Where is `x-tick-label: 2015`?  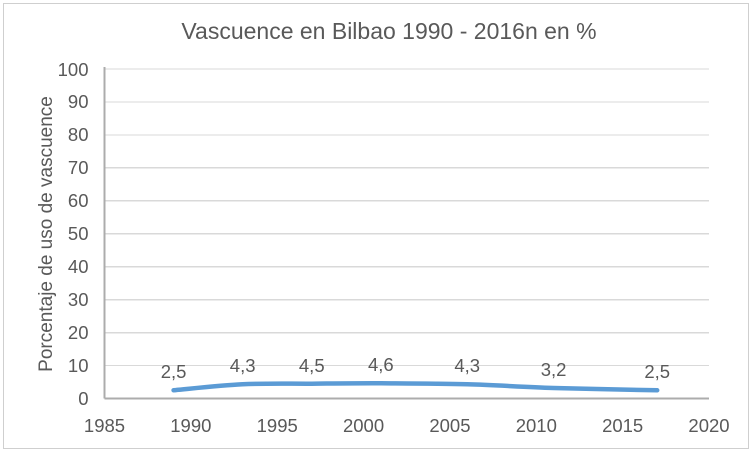
x-tick-label: 2015 is located at coordinates (623, 425).